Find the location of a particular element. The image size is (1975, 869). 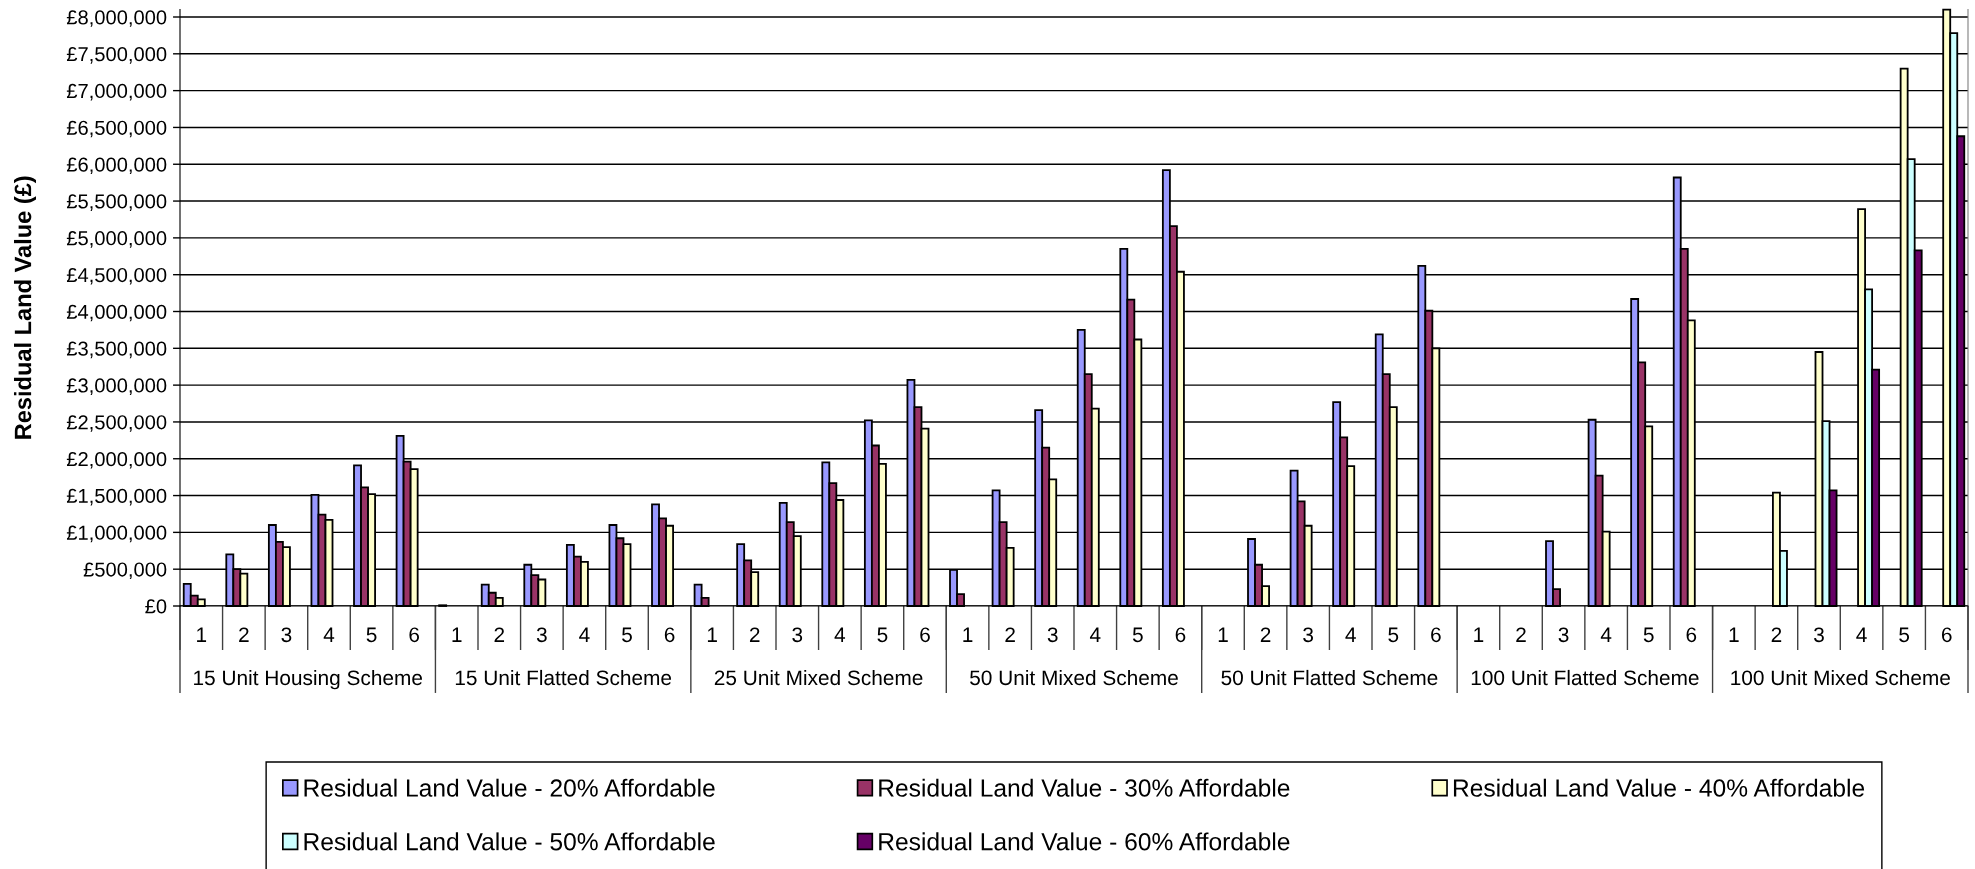

y-tick-label: £5,500,000 is located at coordinates (116, 202).